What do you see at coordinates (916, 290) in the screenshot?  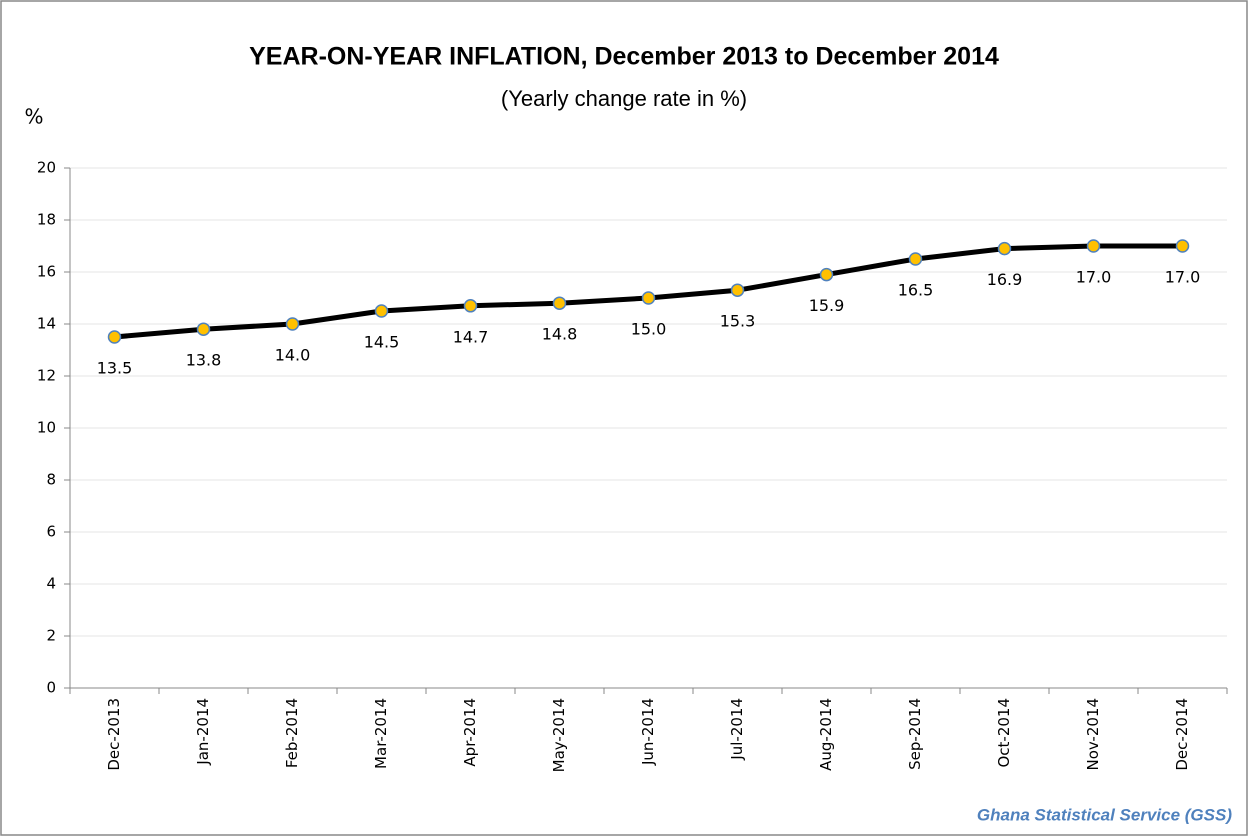 I see `data-label: 16.5` at bounding box center [916, 290].